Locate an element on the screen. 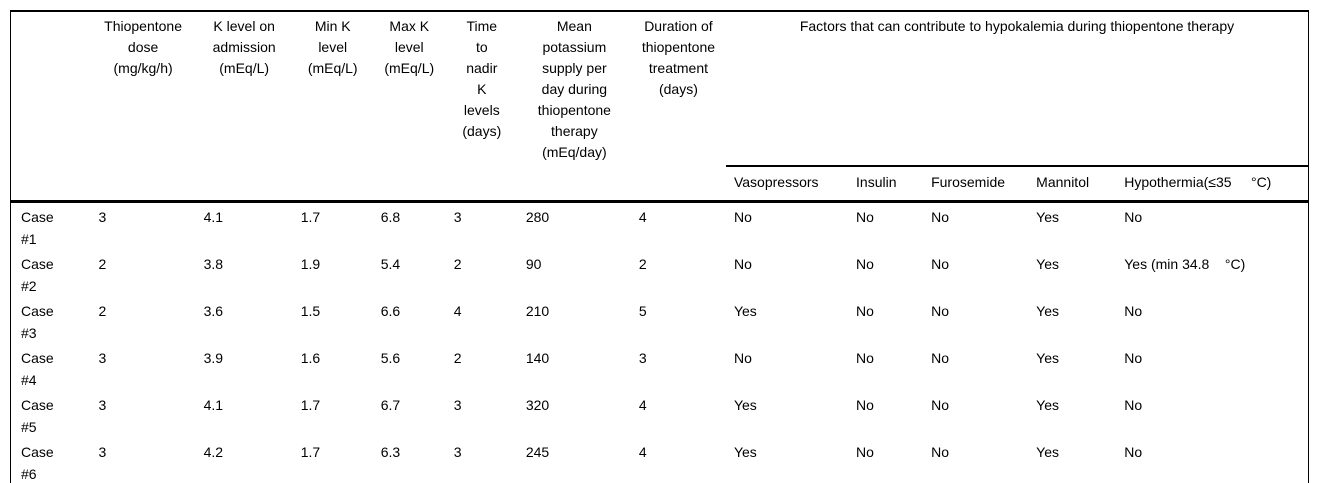  col-header-hypothermia: Hypothermia(≤35 °C) is located at coordinates (1198, 182).